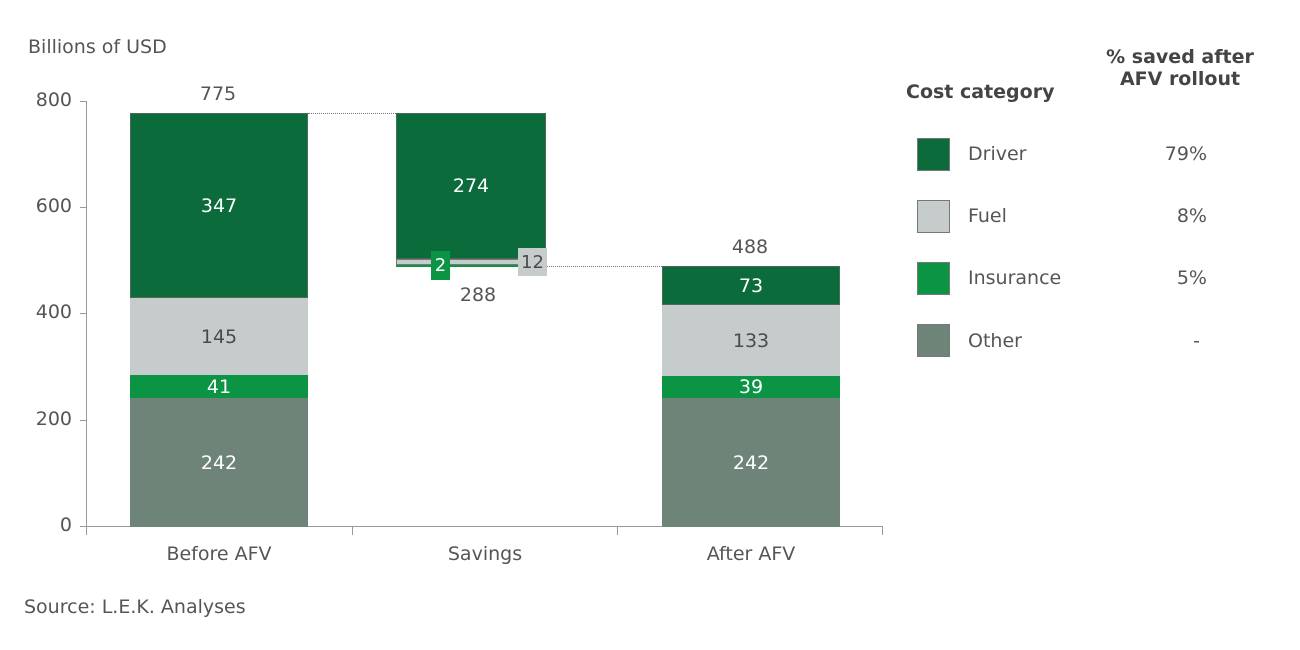 The height and width of the screenshot is (650, 1300). What do you see at coordinates (1180, 68) in the screenshot?
I see `legend-pct-title: % saved after AFV rollout` at bounding box center [1180, 68].